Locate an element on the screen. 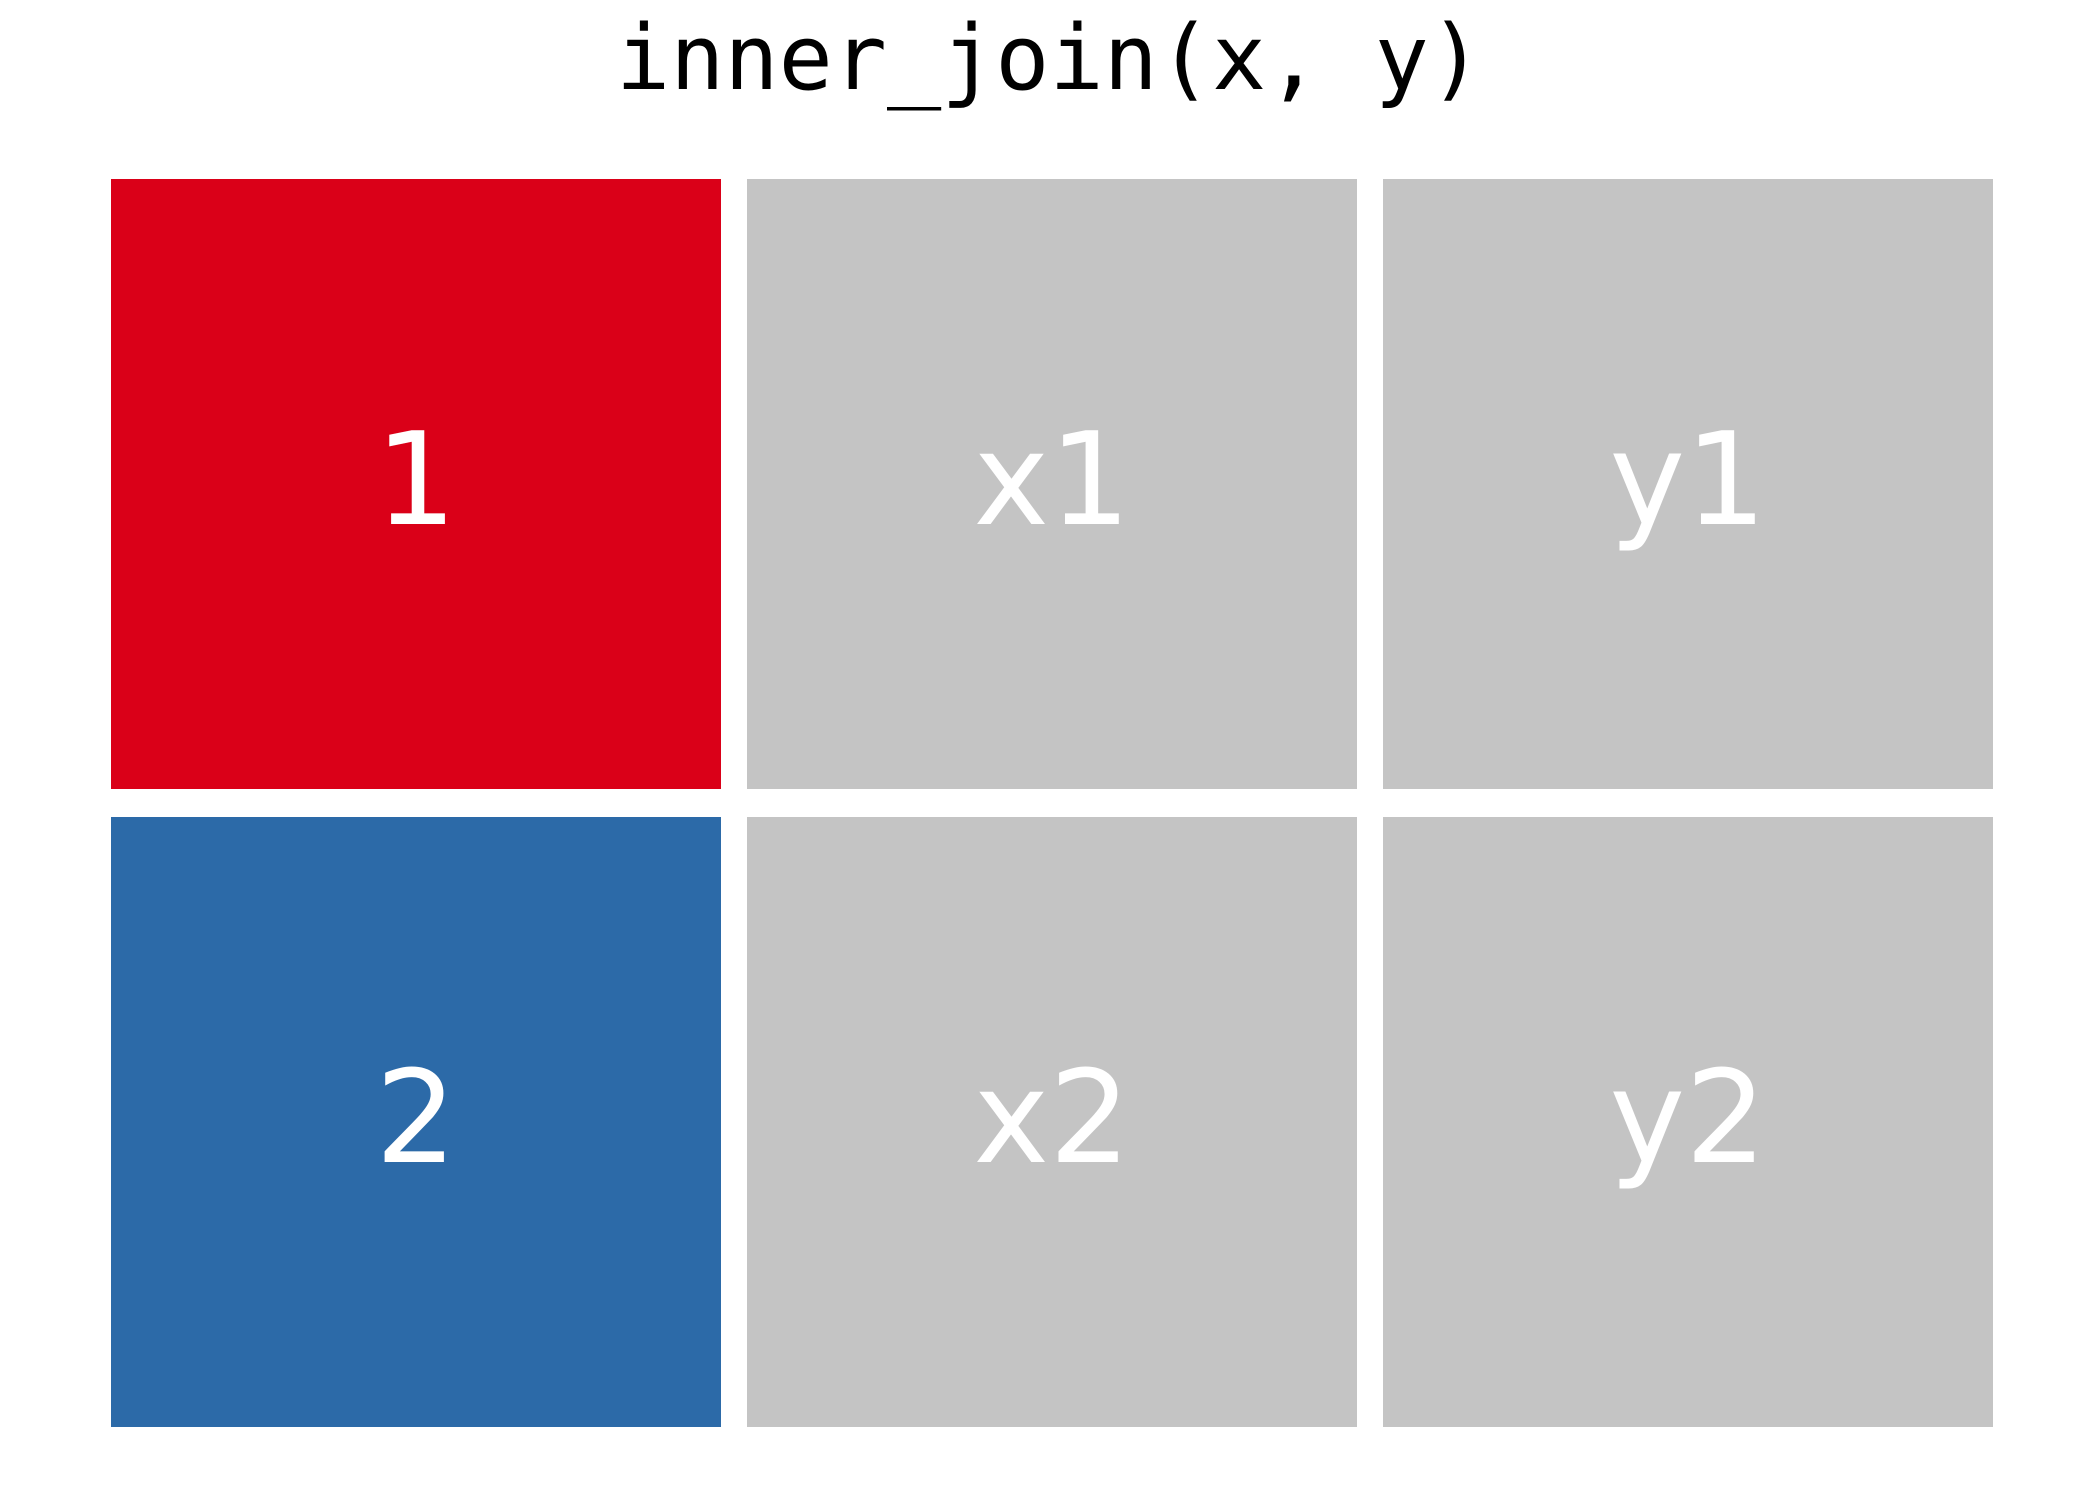  y-value-cell-1: y1 is located at coordinates (1688, 484).